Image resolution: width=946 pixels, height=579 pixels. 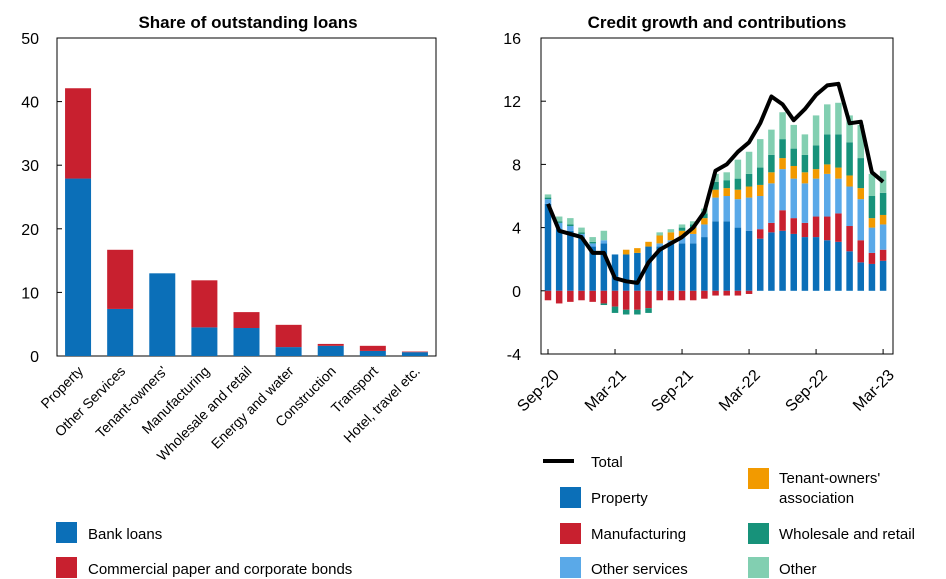 What do you see at coordinates (246, 342) in the screenshot?
I see `bar-bank-loans-wholesale-and-retail` at bounding box center [246, 342].